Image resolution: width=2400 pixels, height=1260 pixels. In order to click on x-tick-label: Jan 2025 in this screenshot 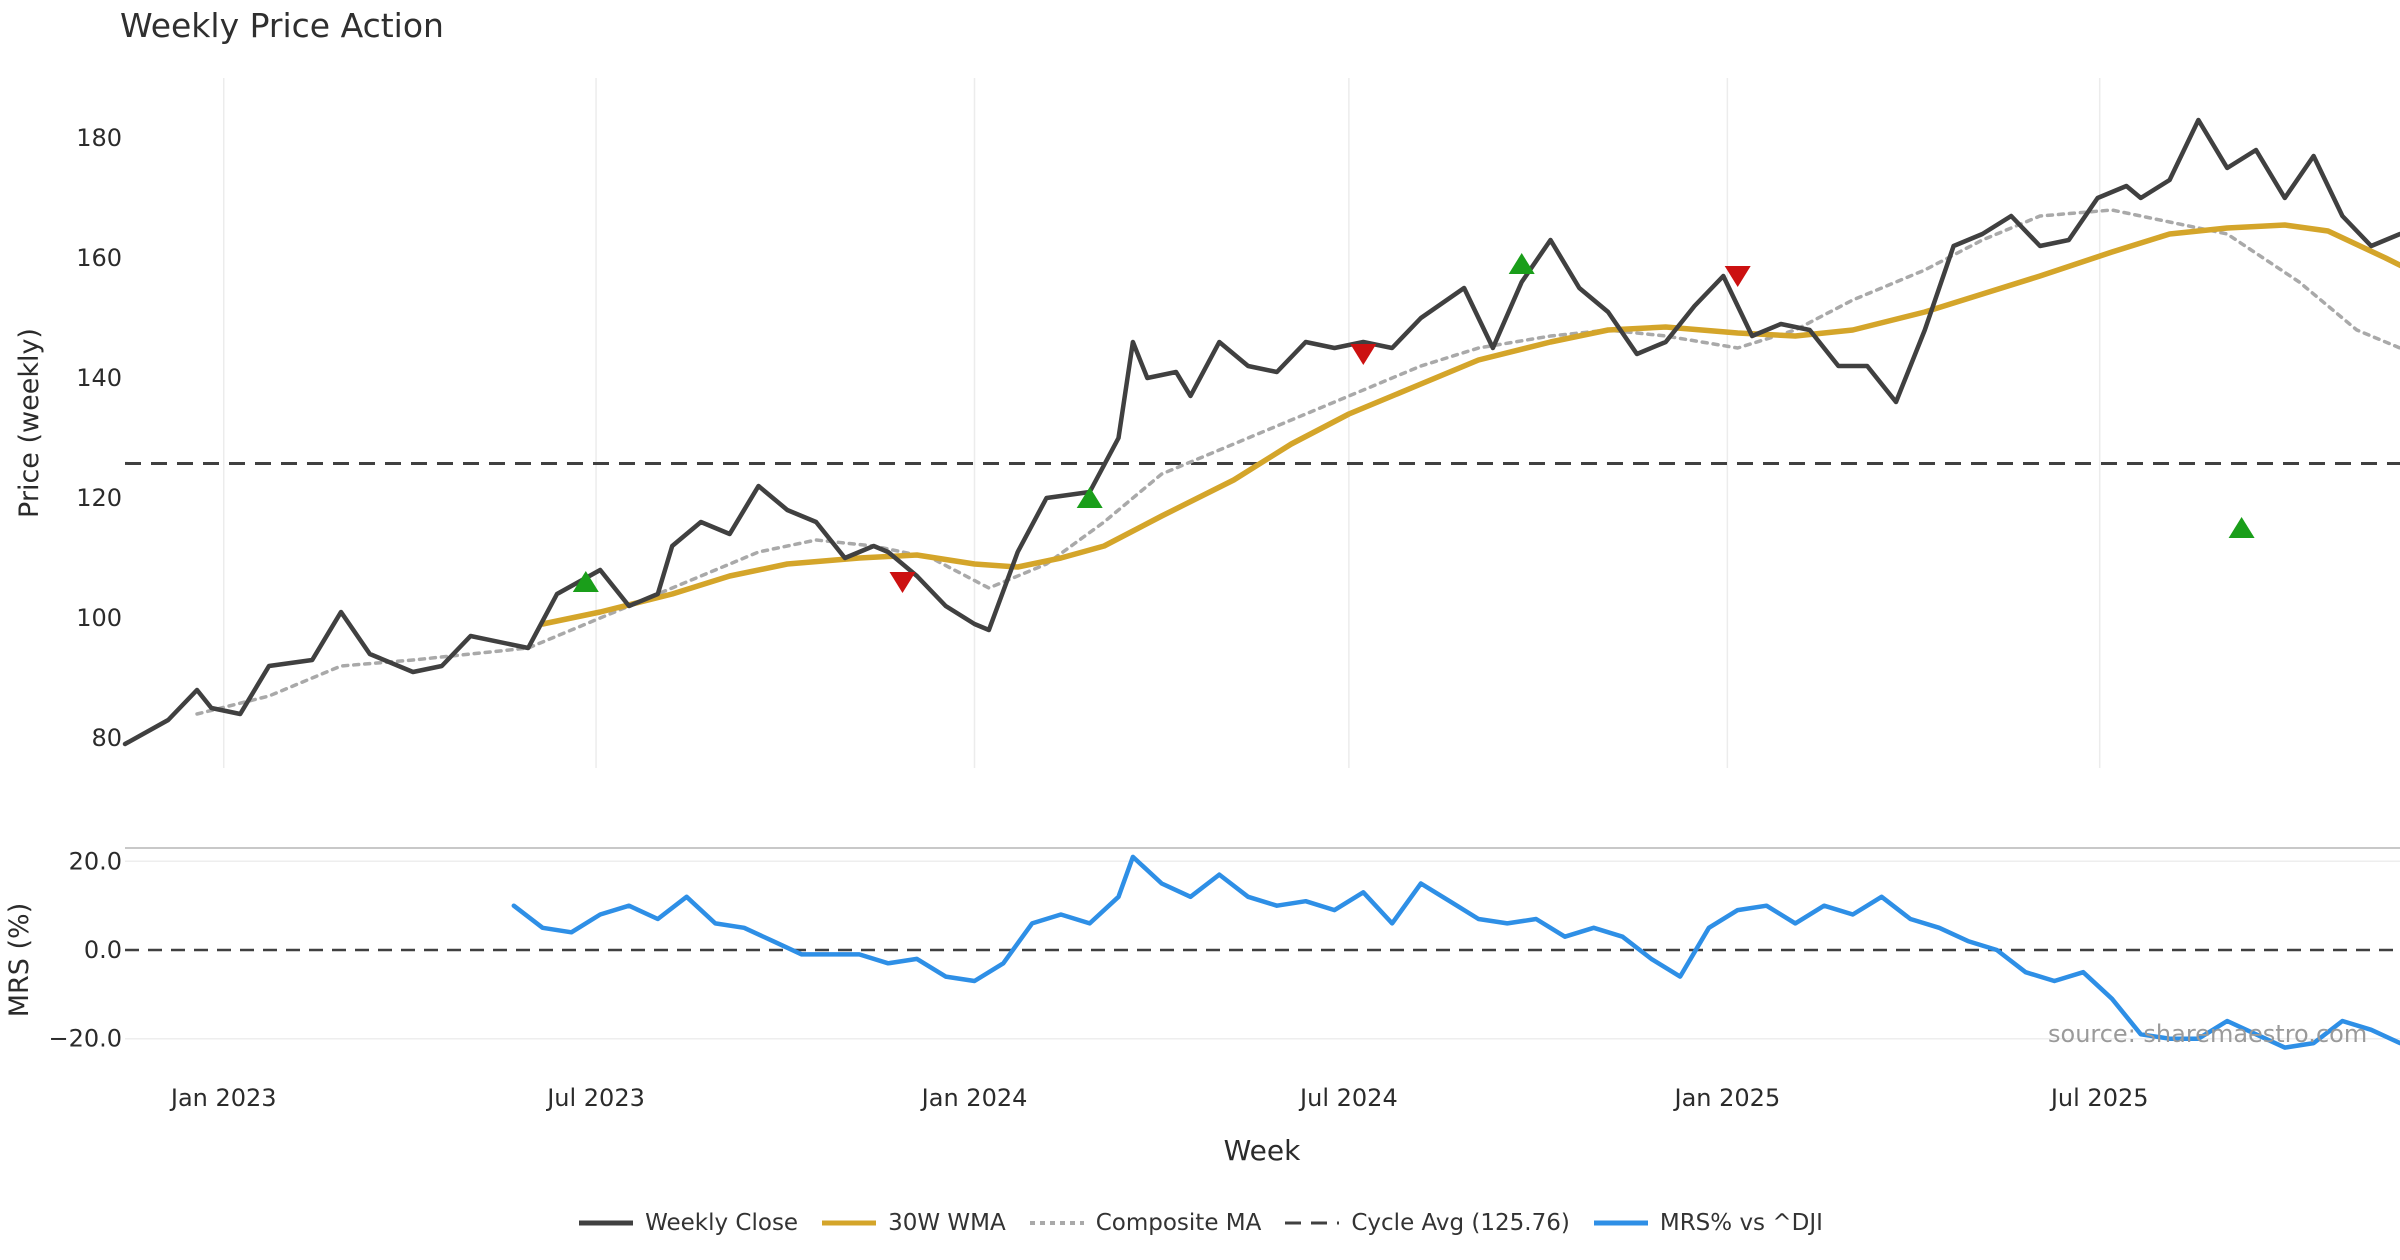, I will do `click(1727, 1098)`.